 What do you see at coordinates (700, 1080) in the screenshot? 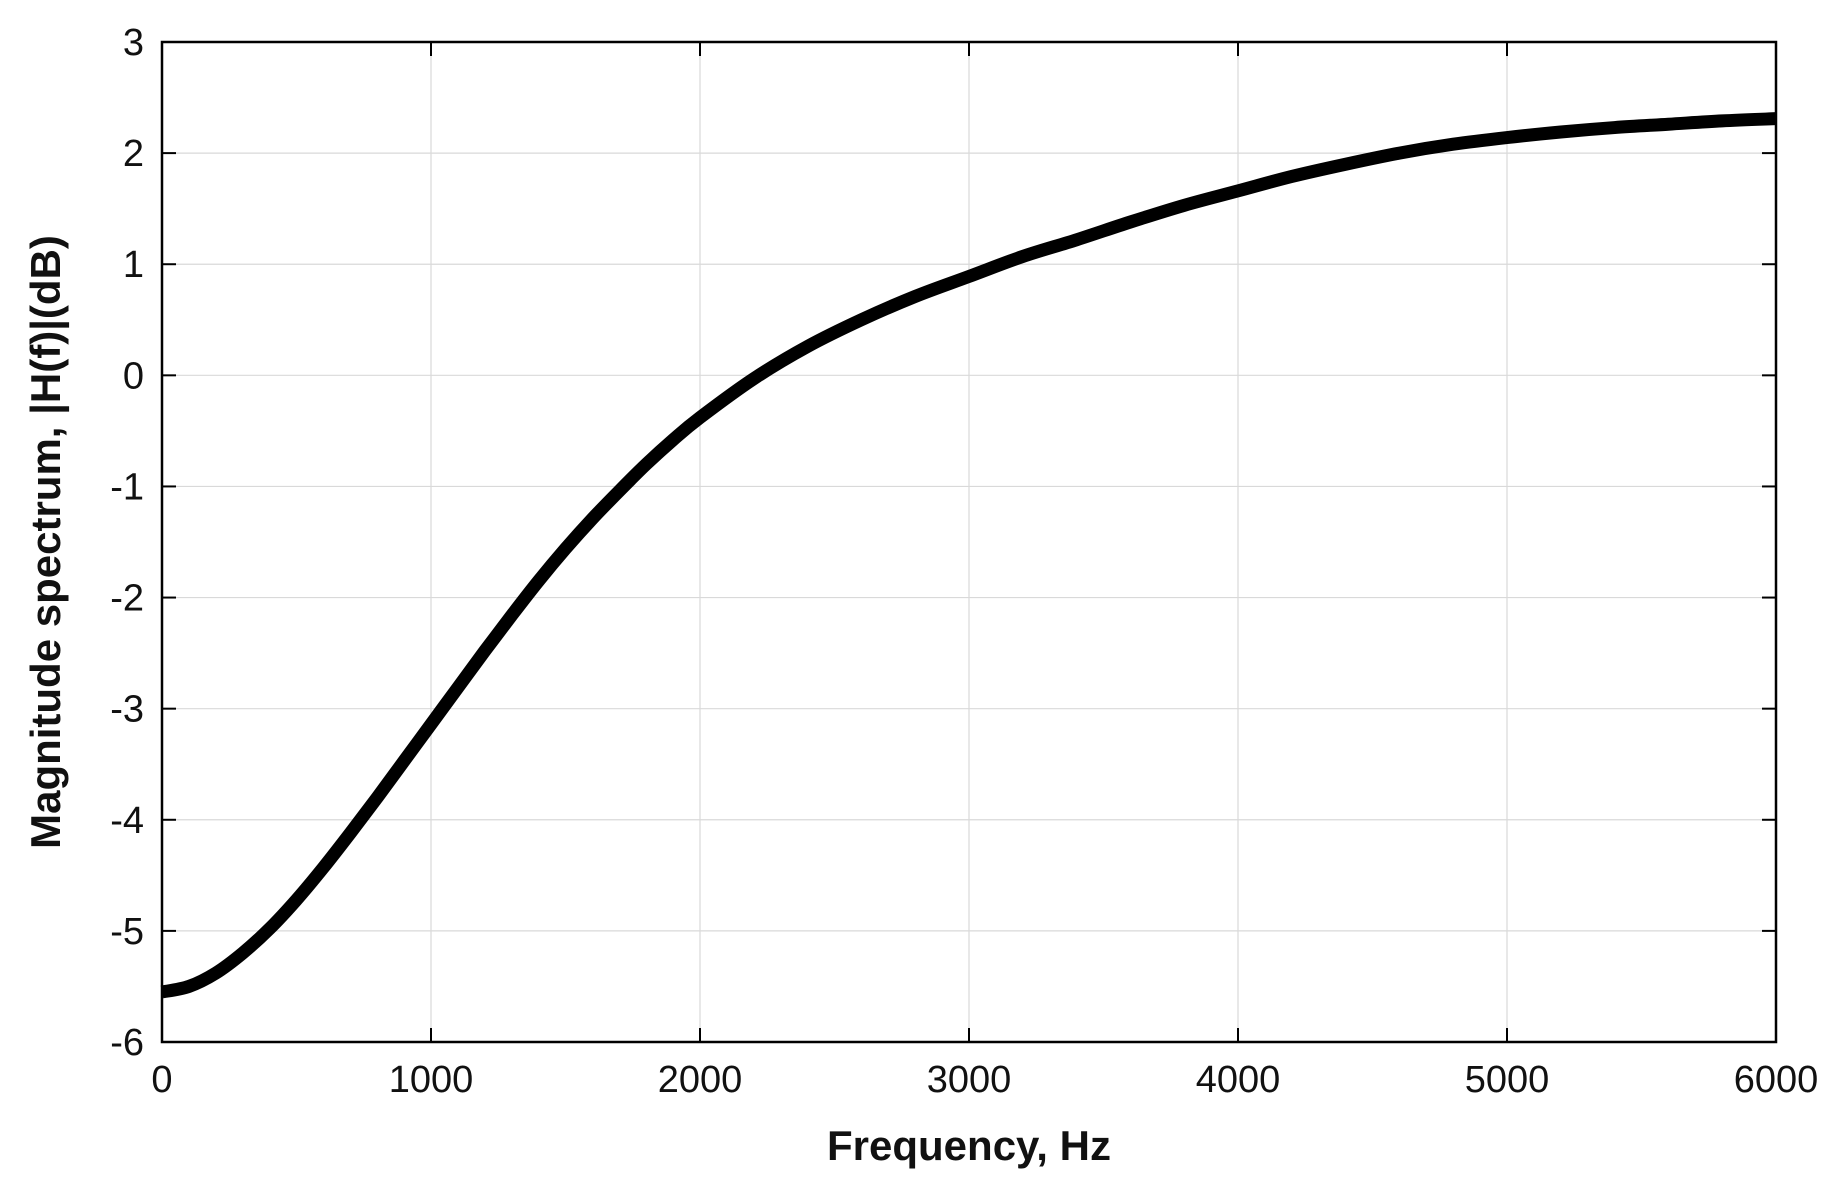
I see `x-tick-label: 2000` at bounding box center [700, 1080].